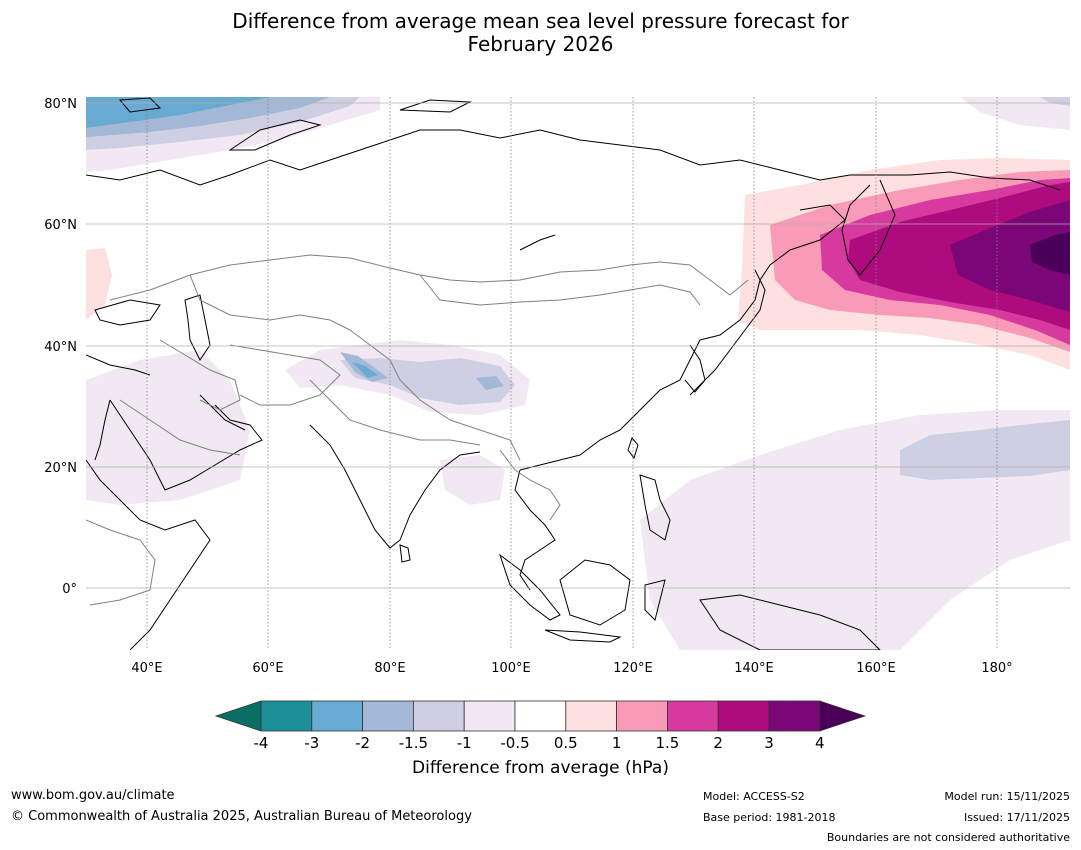 The width and height of the screenshot is (1081, 850). I want to click on lat-label: 60°N, so click(60, 225).